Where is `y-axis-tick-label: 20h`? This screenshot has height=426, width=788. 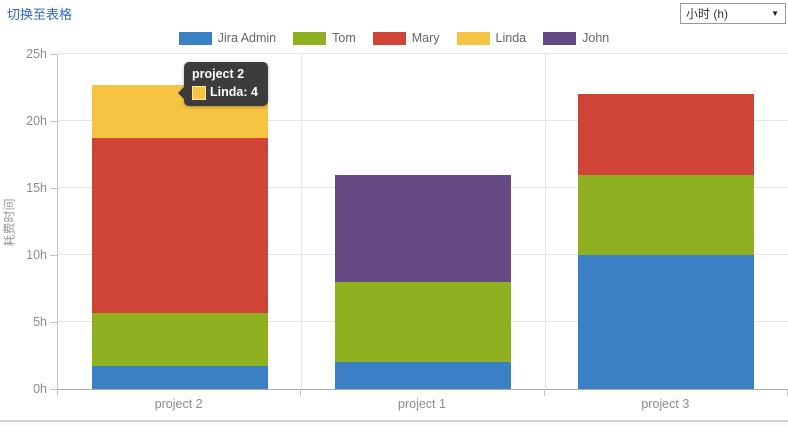 y-axis-tick-label: 20h is located at coordinates (36, 121).